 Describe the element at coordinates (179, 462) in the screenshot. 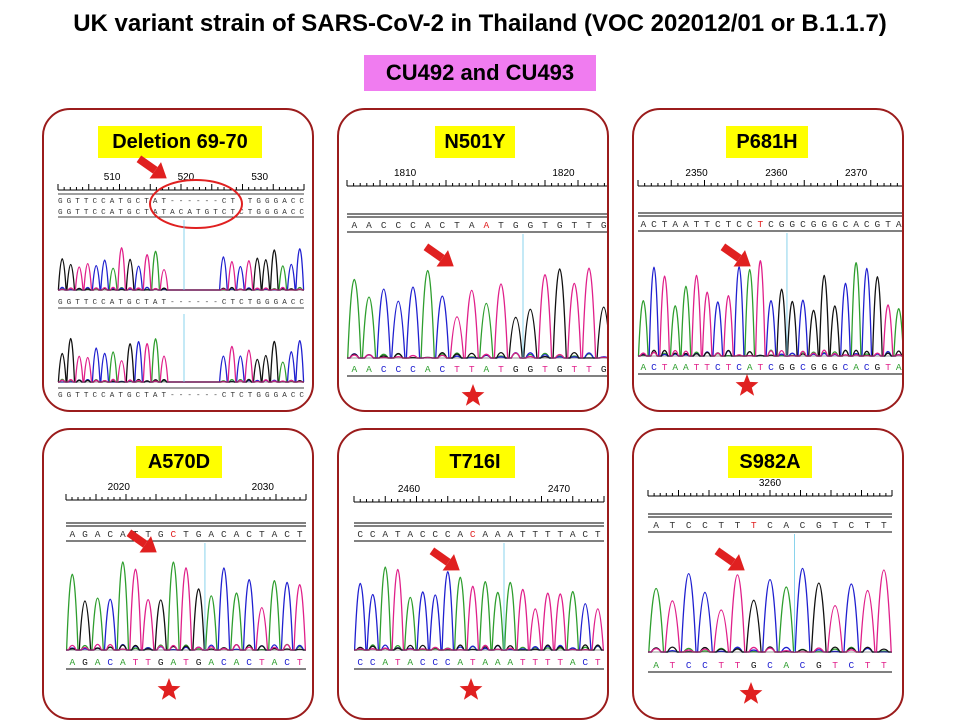

I see `panel-label: A570D` at that location.